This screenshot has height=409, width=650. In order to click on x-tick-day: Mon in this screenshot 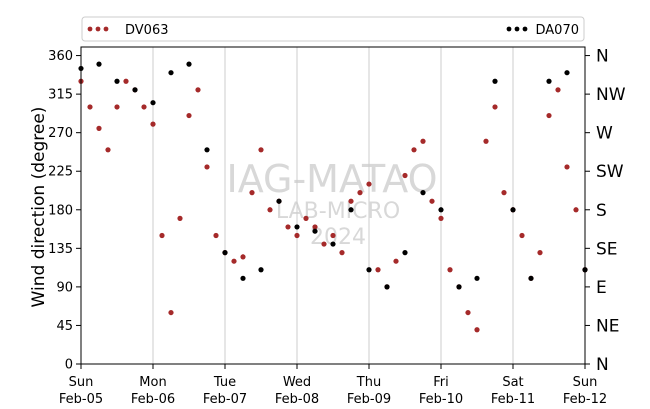, I will do `click(152, 382)`.